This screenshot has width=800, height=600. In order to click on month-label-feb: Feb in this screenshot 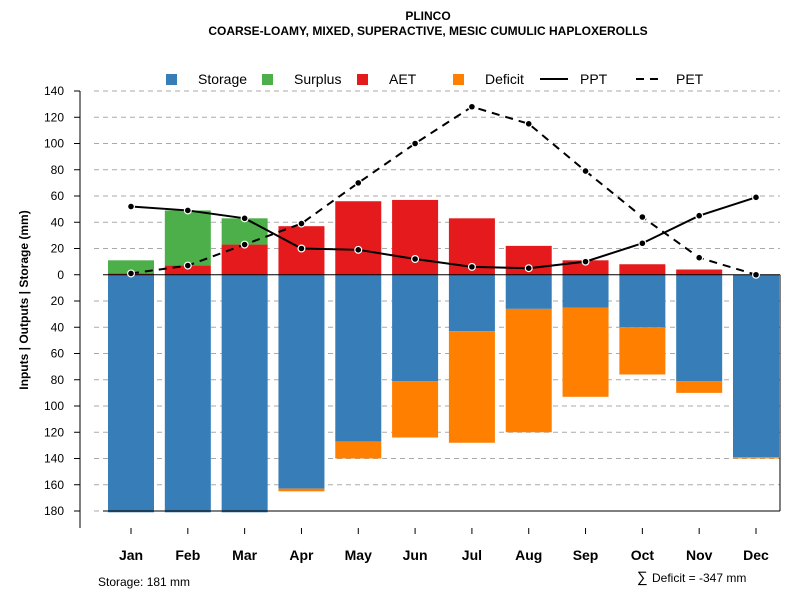, I will do `click(187, 555)`.